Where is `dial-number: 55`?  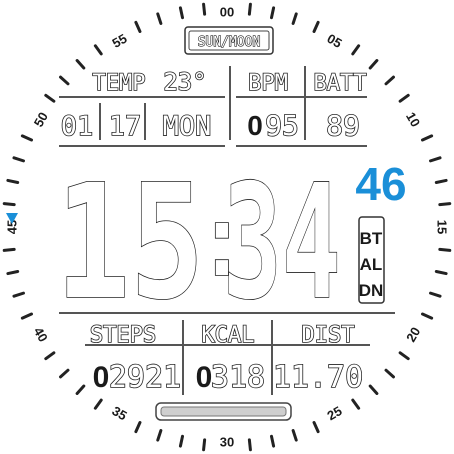
dial-number: 55 is located at coordinates (119, 41).